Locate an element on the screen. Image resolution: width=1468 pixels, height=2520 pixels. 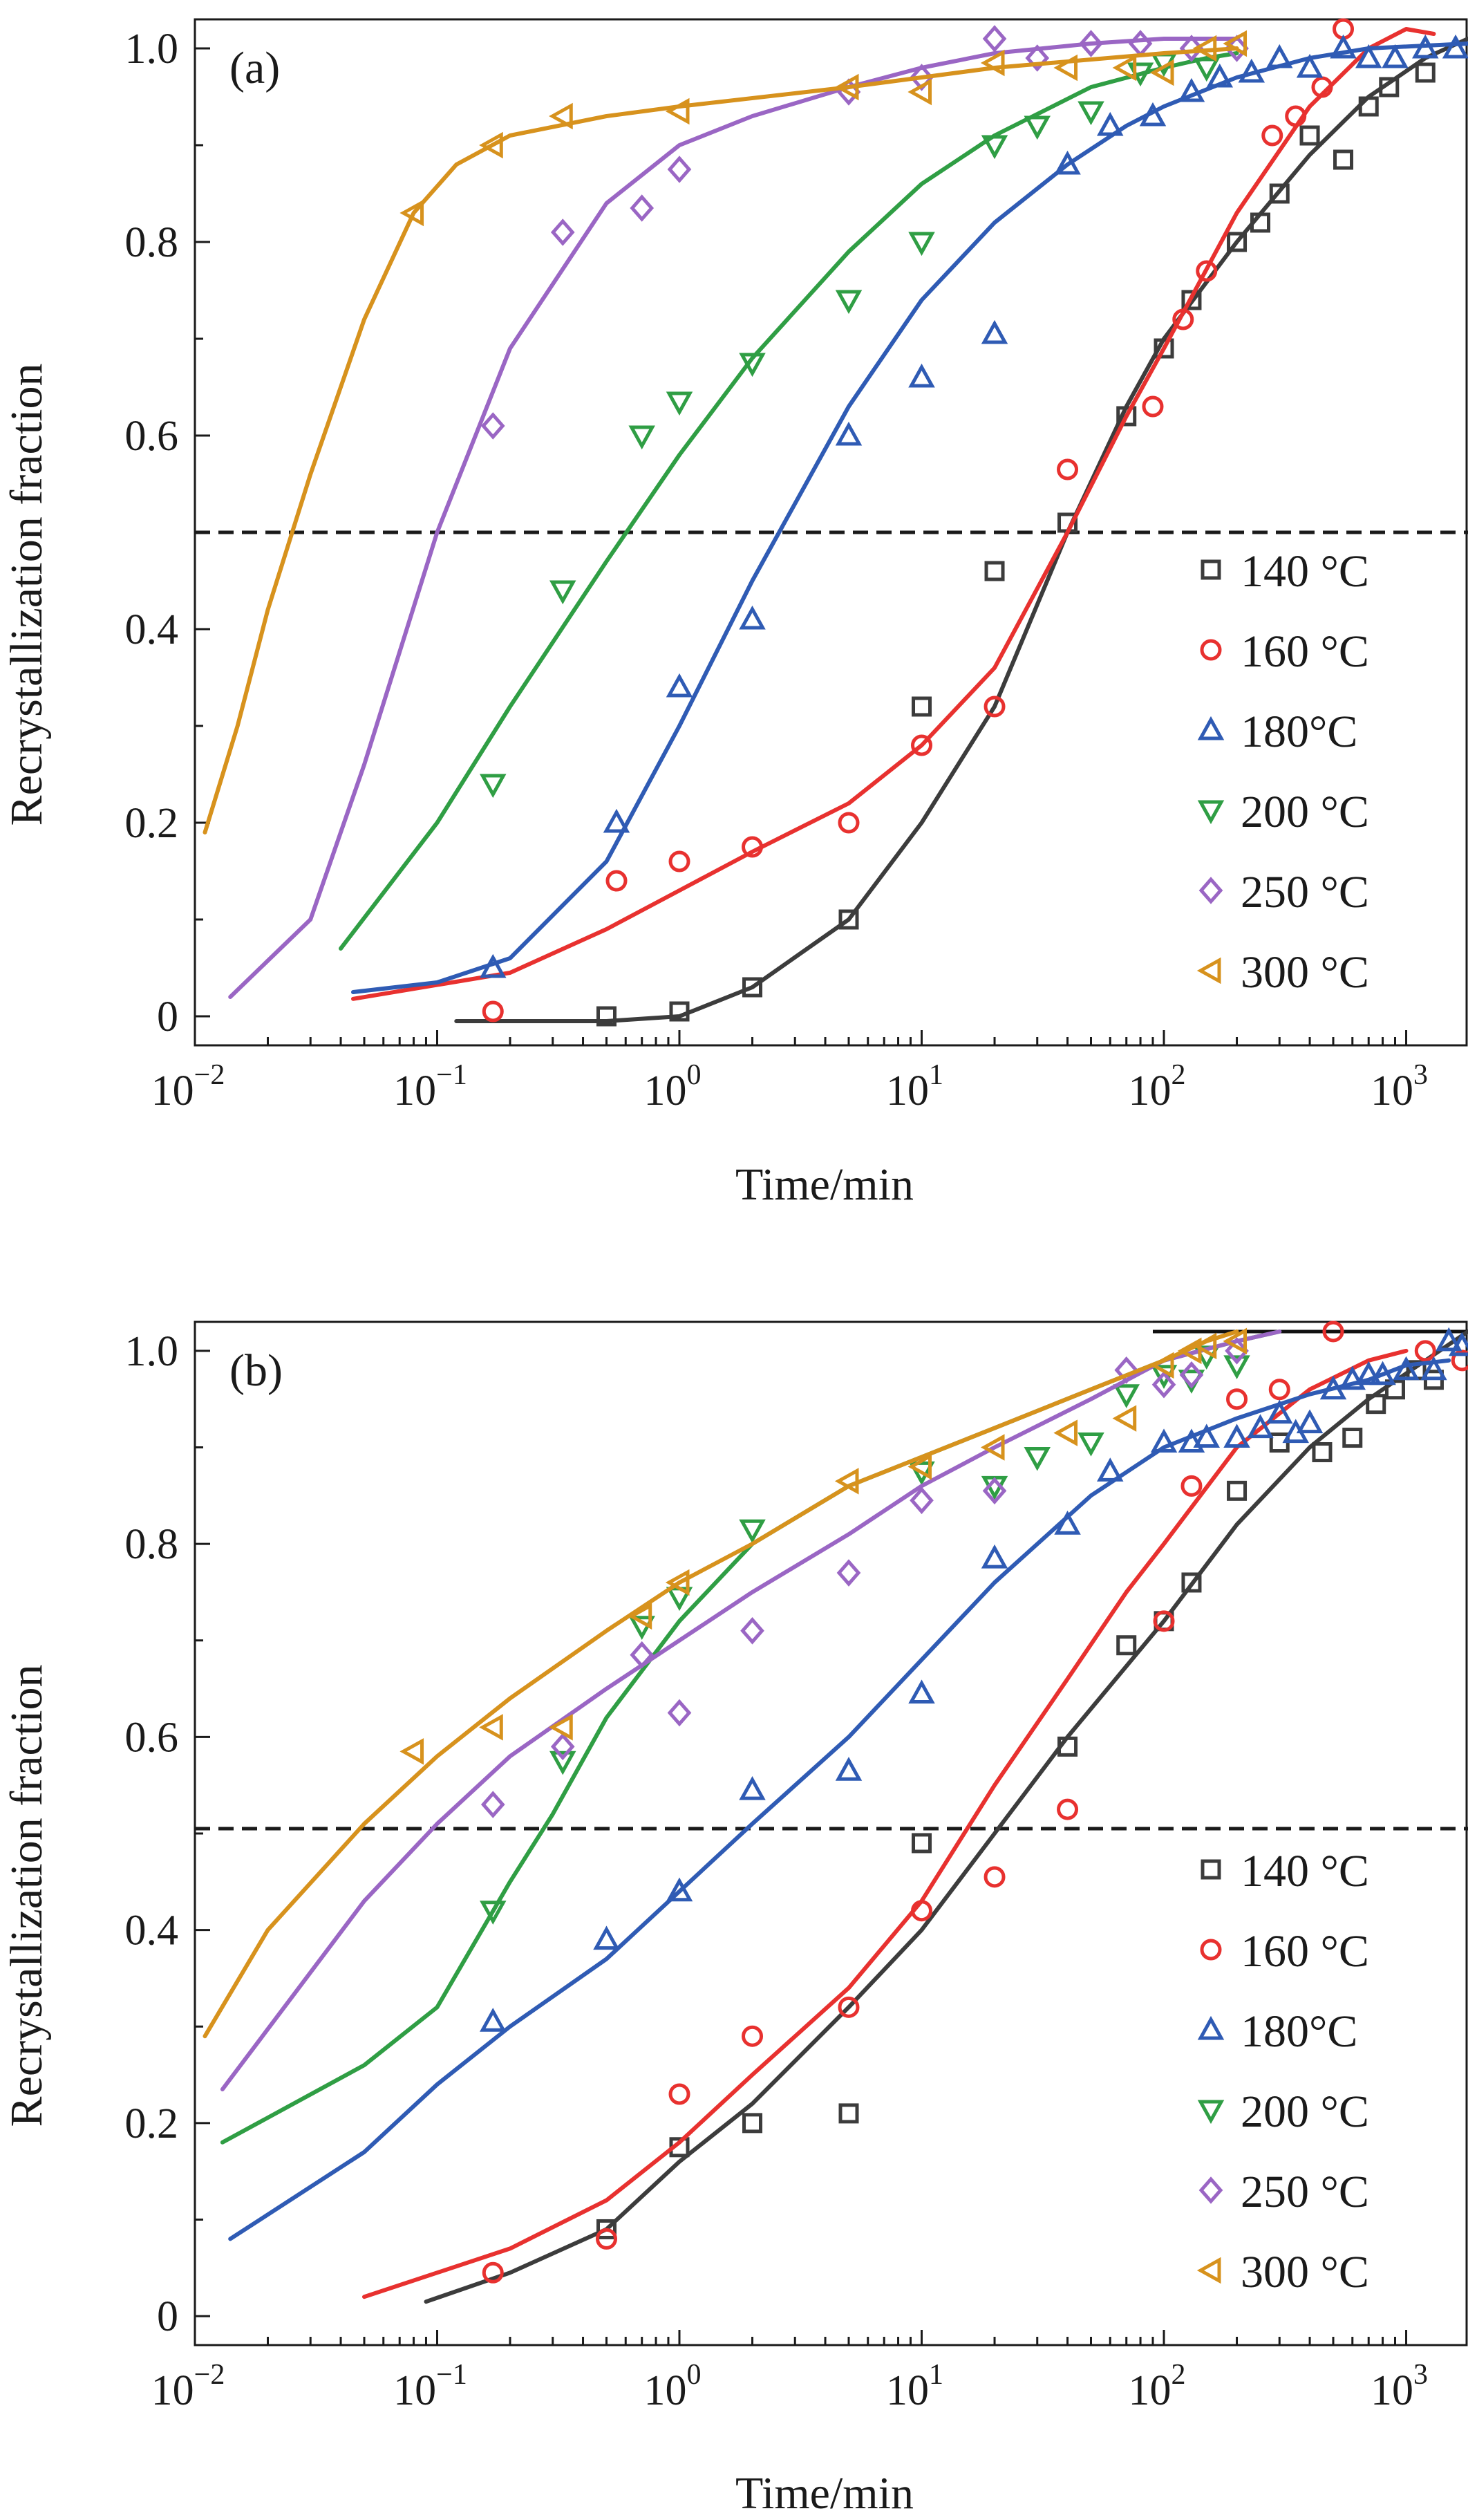
y-tick-label: 0 is located at coordinates (167, 1016).